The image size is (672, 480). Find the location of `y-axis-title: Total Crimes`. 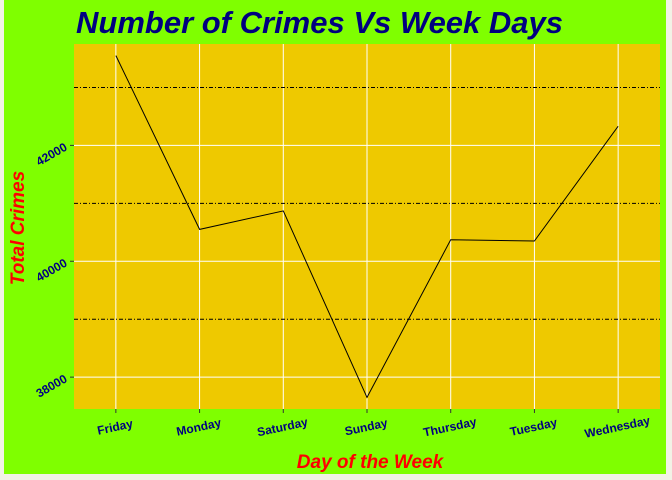

y-axis-title: Total Crimes is located at coordinates (18, 228).